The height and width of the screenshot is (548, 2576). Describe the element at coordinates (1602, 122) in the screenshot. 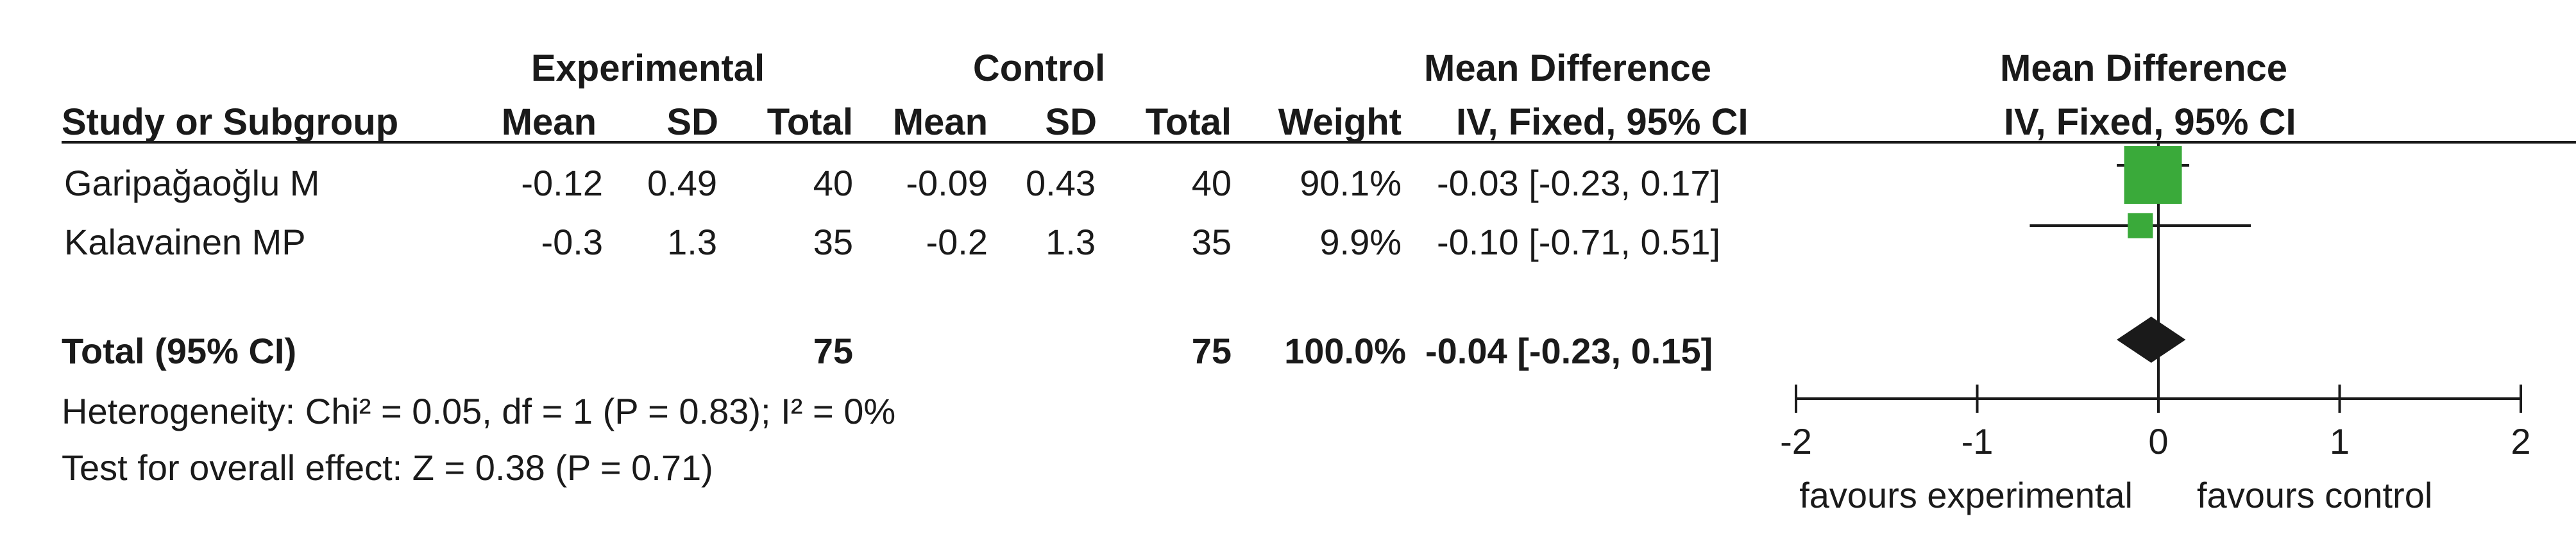

I see `header-md-ci: IV, Fixed, 95% CI` at that location.